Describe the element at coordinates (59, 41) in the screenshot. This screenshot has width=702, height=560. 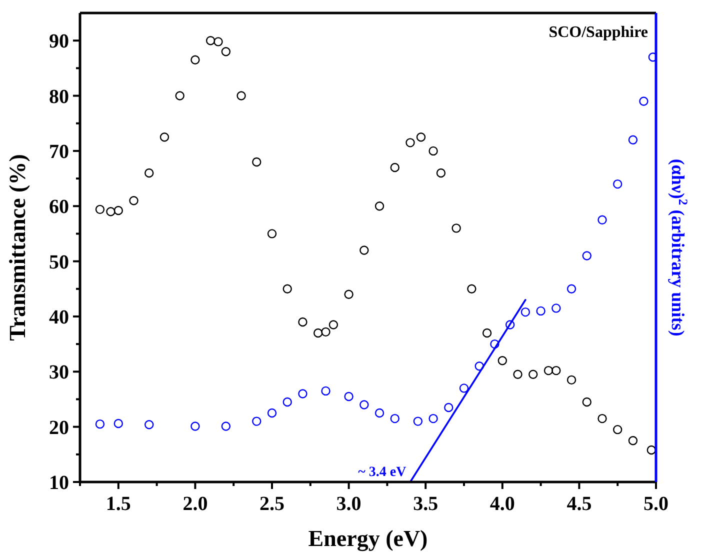
I see `y-tick-label: 90` at that location.